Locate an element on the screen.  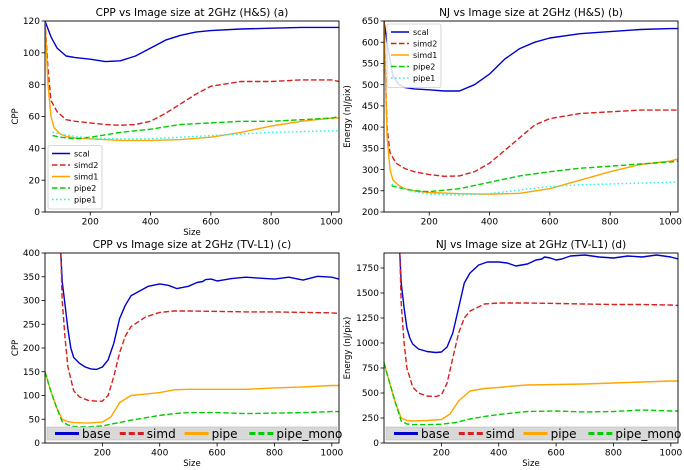
legend-label-base: base is located at coordinates (435, 434).